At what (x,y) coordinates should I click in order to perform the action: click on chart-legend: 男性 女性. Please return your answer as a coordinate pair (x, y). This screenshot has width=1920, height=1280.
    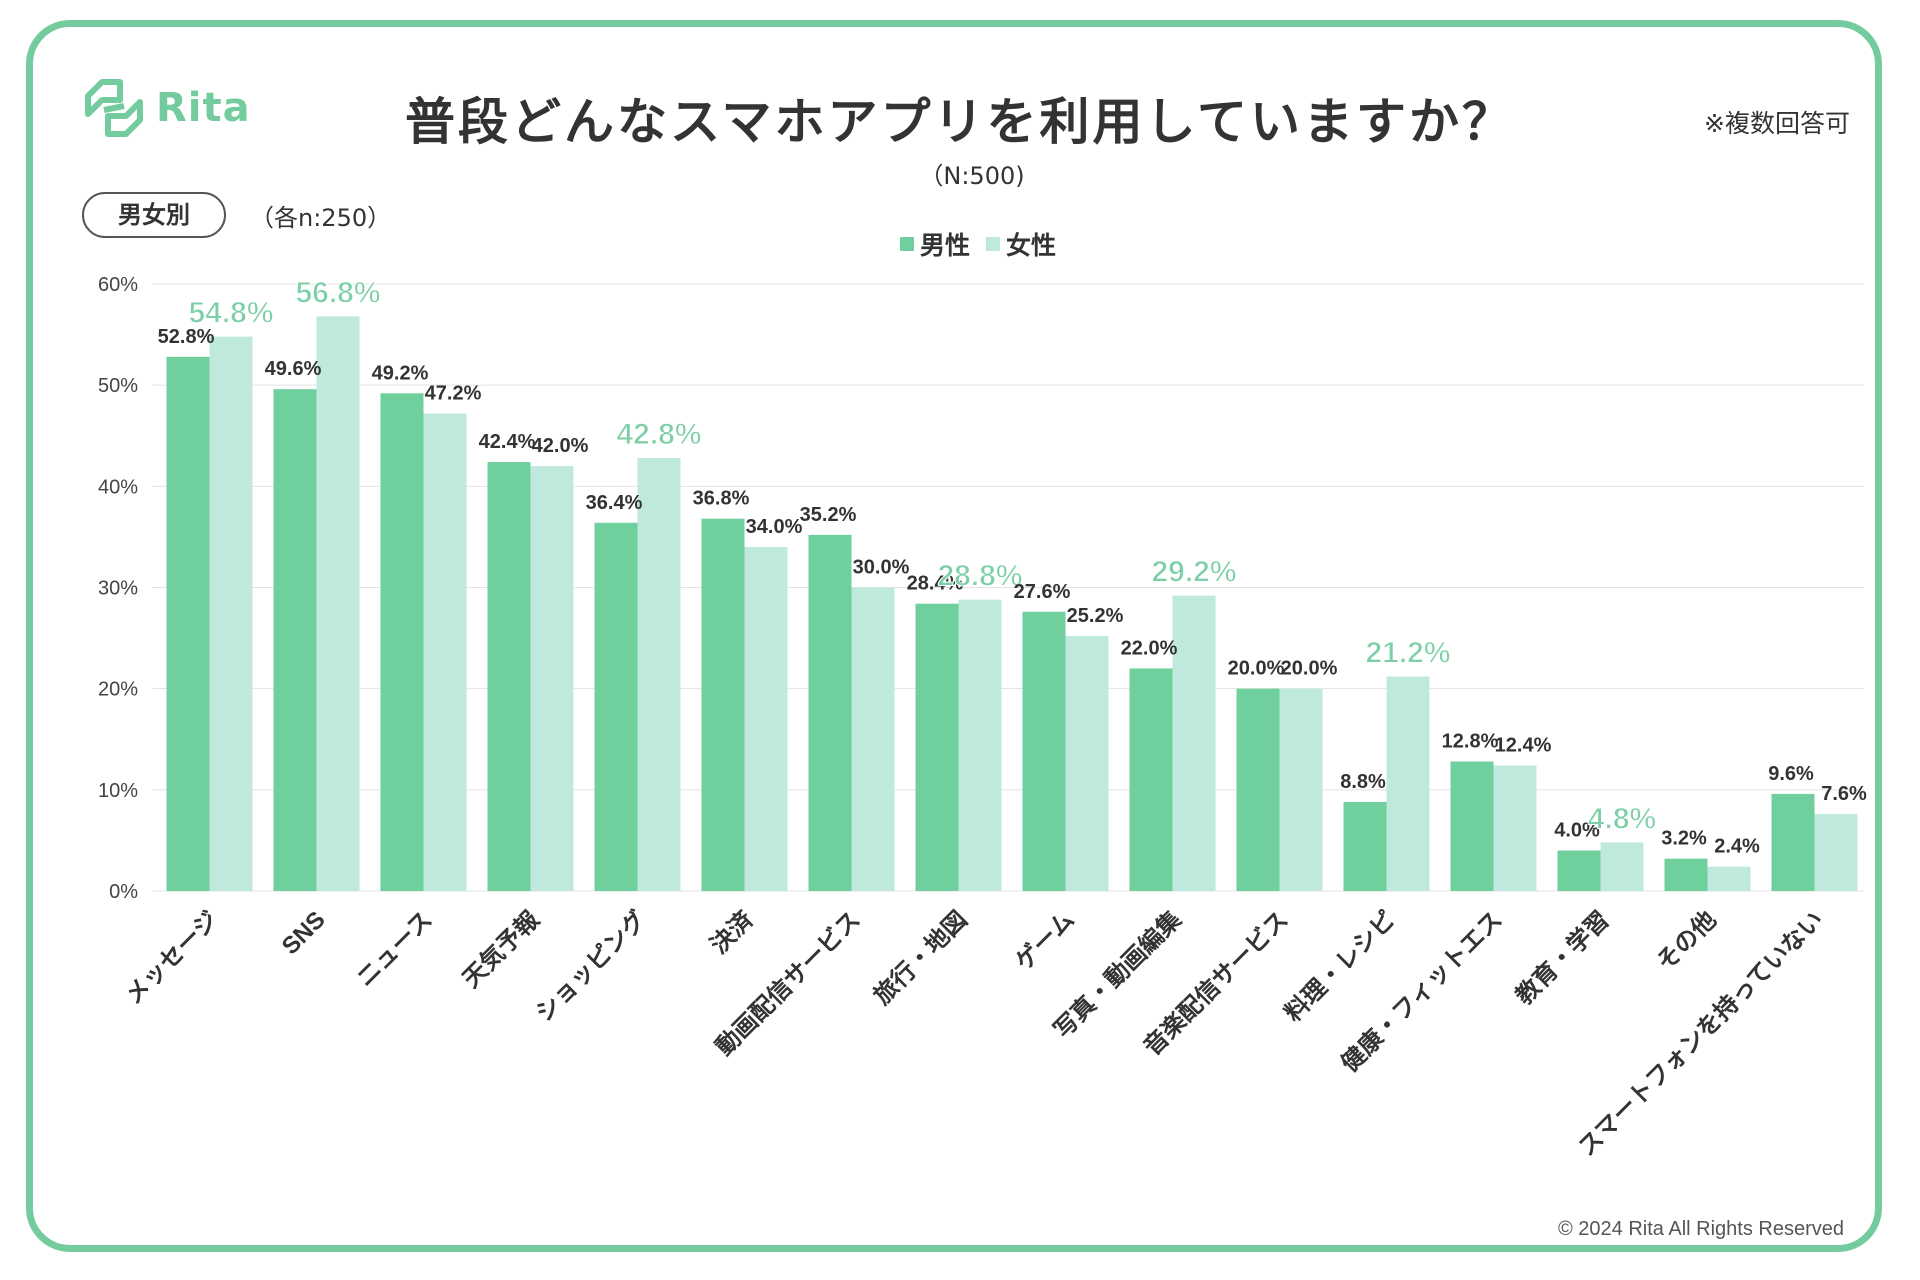
    Looking at the image, I should click on (986, 244).